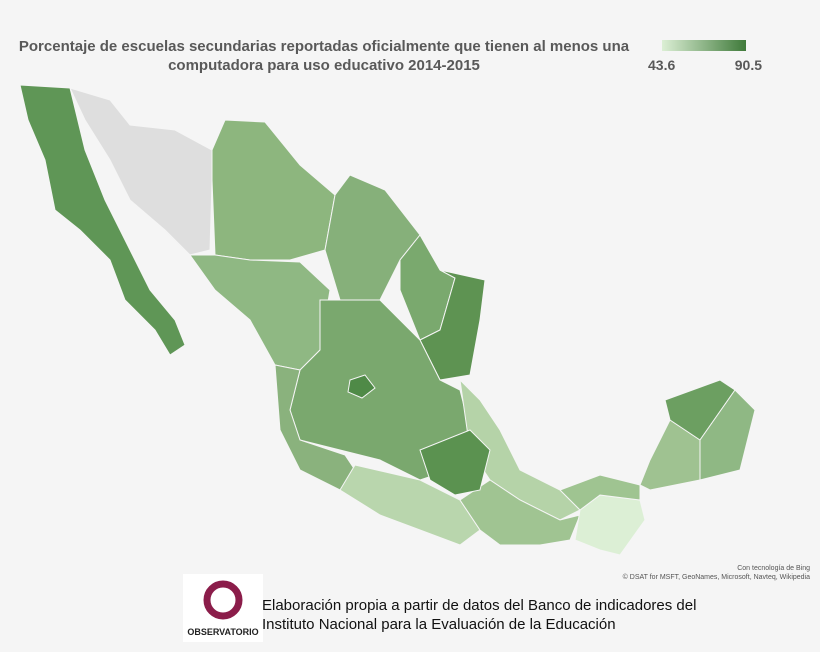 The width and height of the screenshot is (820, 652). I want to click on attribution: Con tecnología de Bing, so click(773, 568).